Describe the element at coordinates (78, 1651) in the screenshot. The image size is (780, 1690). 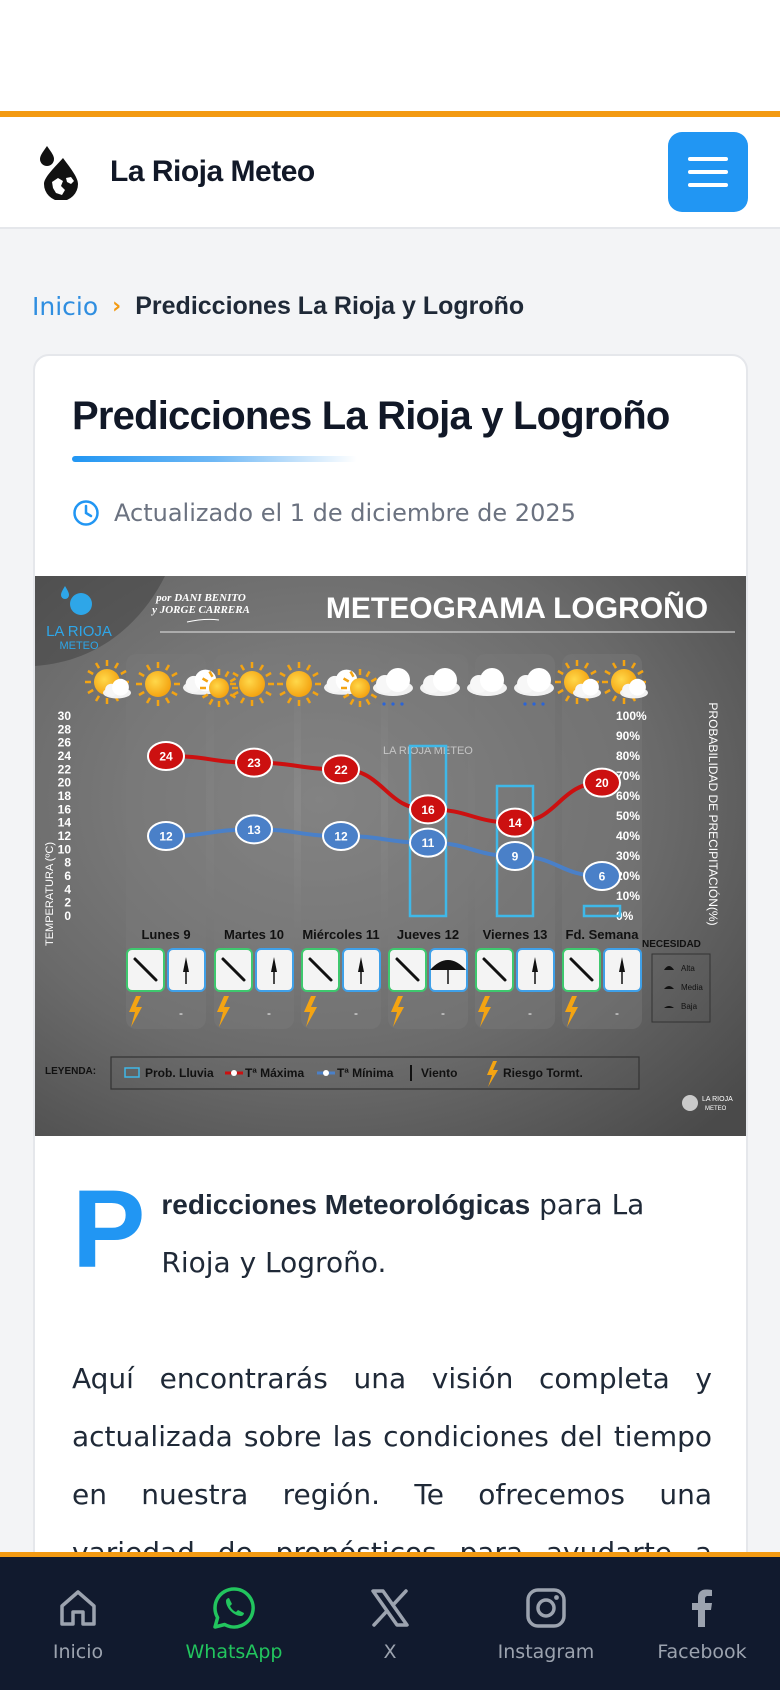
I see `nav-label: Inicio` at that location.